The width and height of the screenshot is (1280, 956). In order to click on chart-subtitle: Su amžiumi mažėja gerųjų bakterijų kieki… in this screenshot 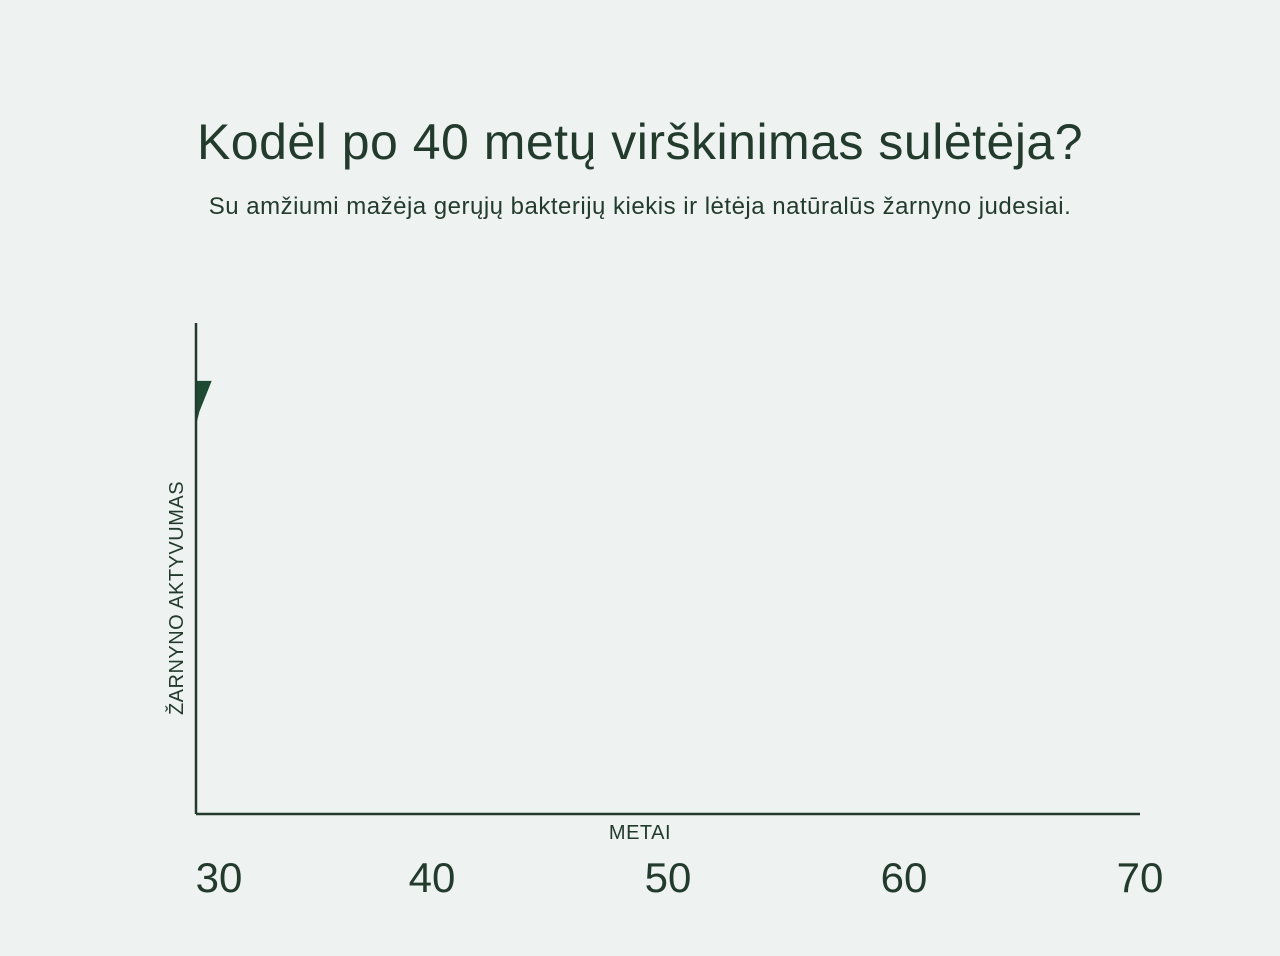, I will do `click(640, 206)`.